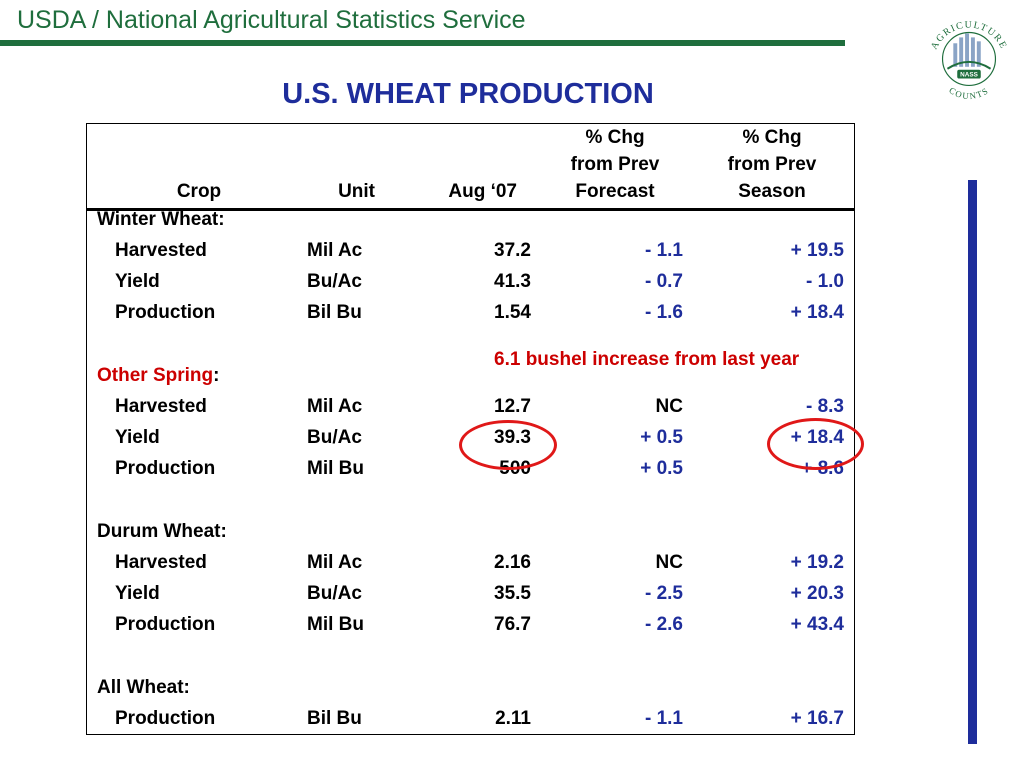 The width and height of the screenshot is (1024, 768). What do you see at coordinates (615, 137) in the screenshot?
I see `header-chg-forecast-line1: % Chg` at bounding box center [615, 137].